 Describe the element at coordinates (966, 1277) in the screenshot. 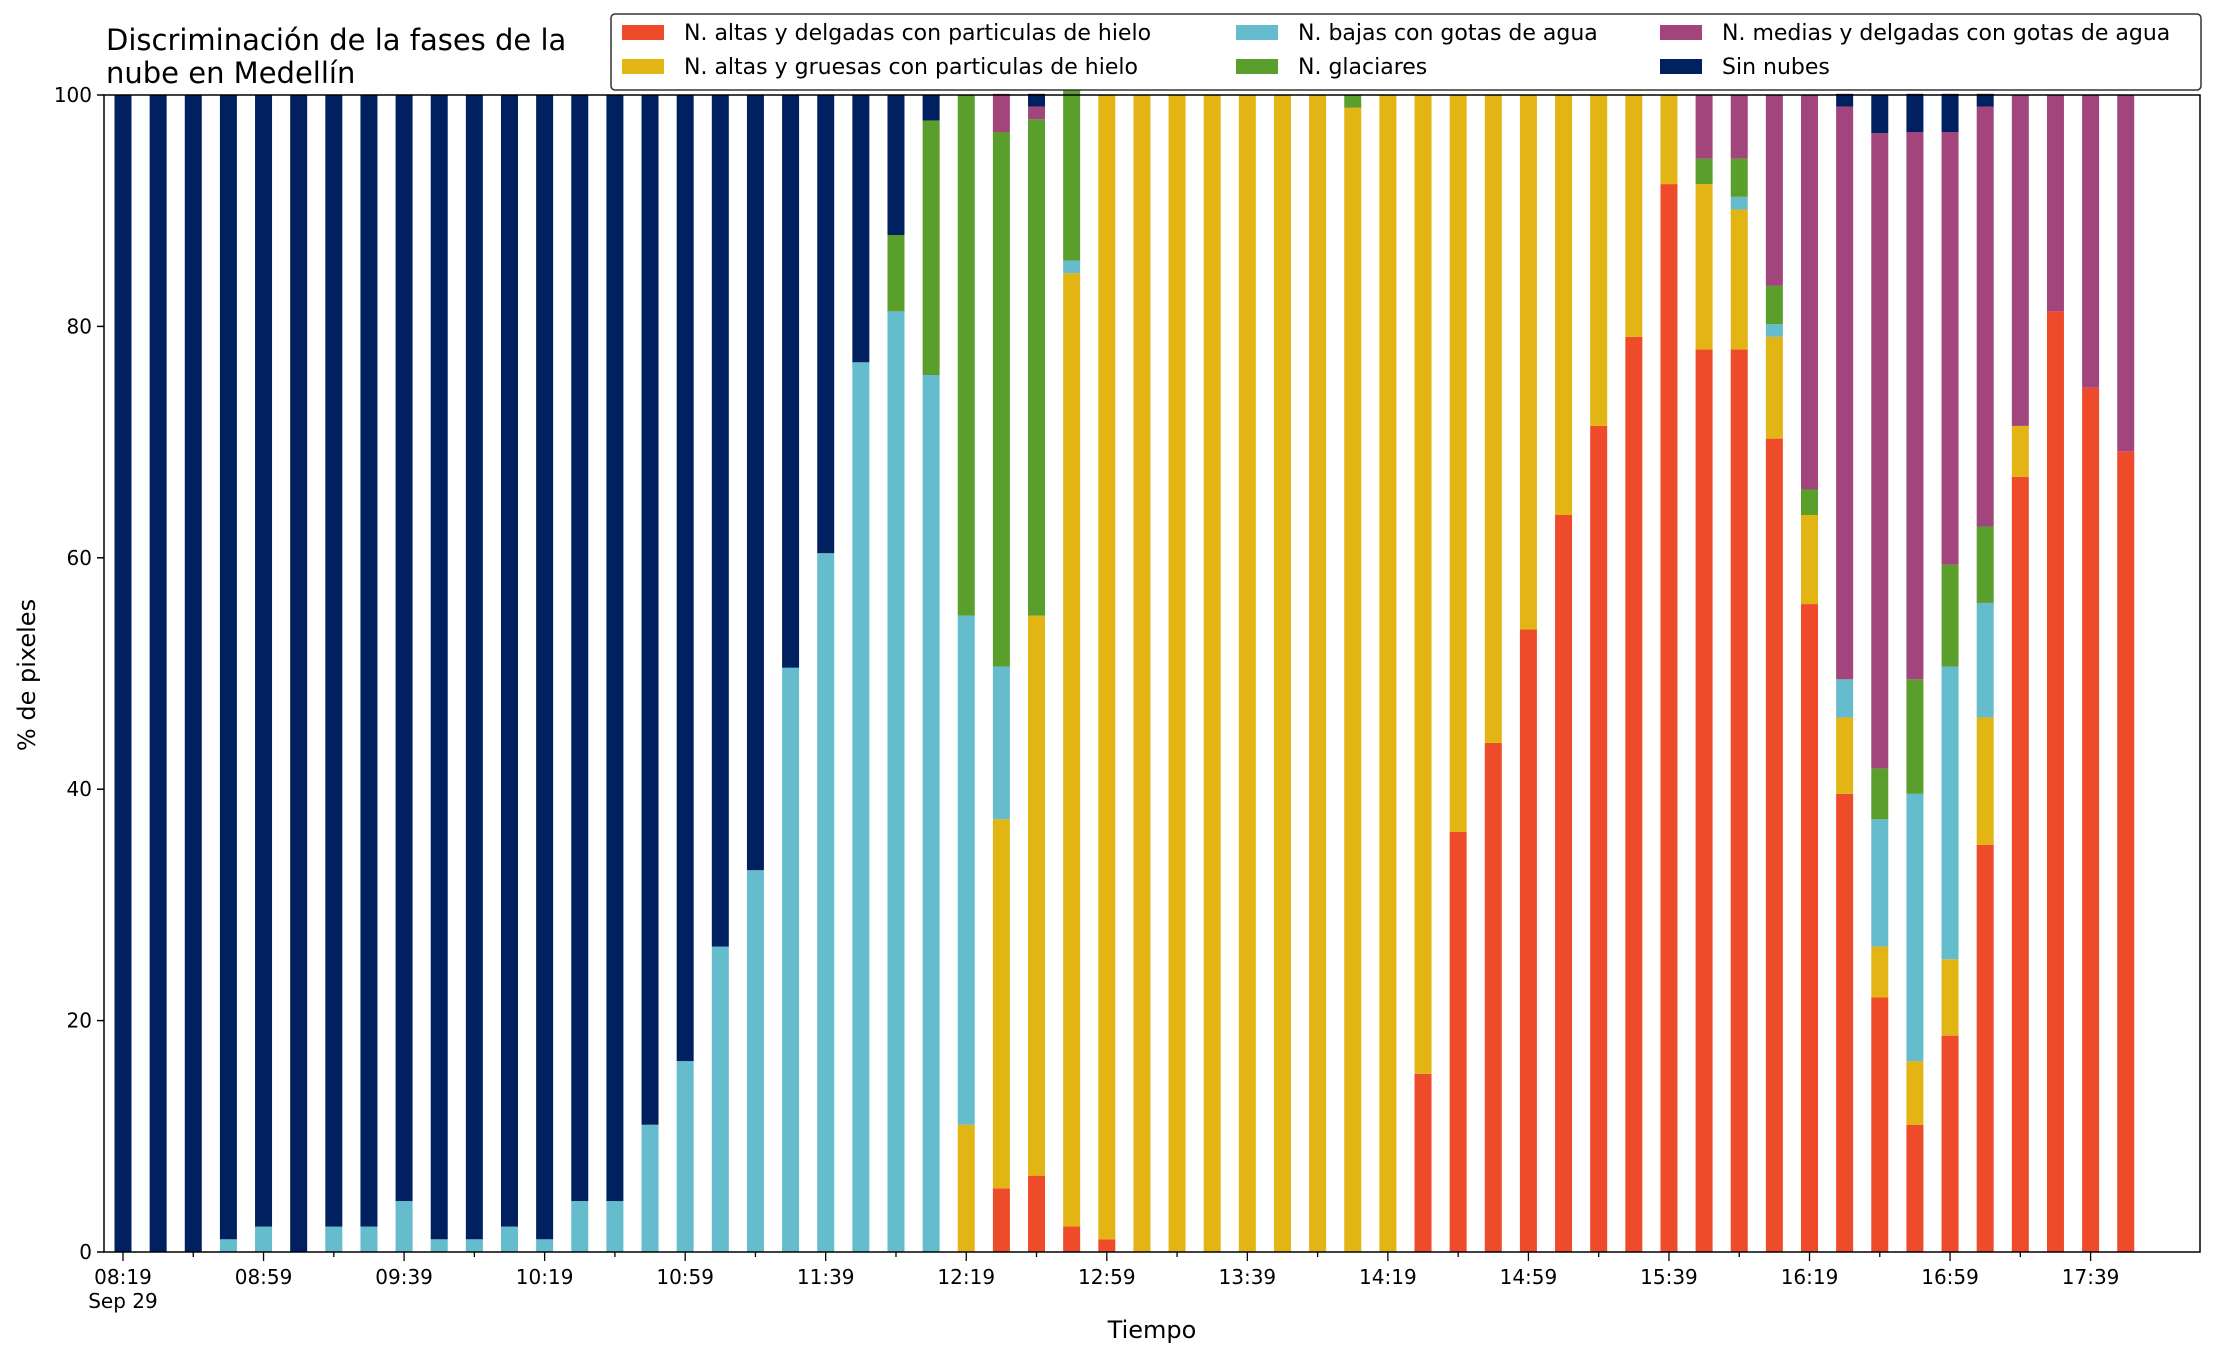

I see `x-tick-label: 12:19` at that location.